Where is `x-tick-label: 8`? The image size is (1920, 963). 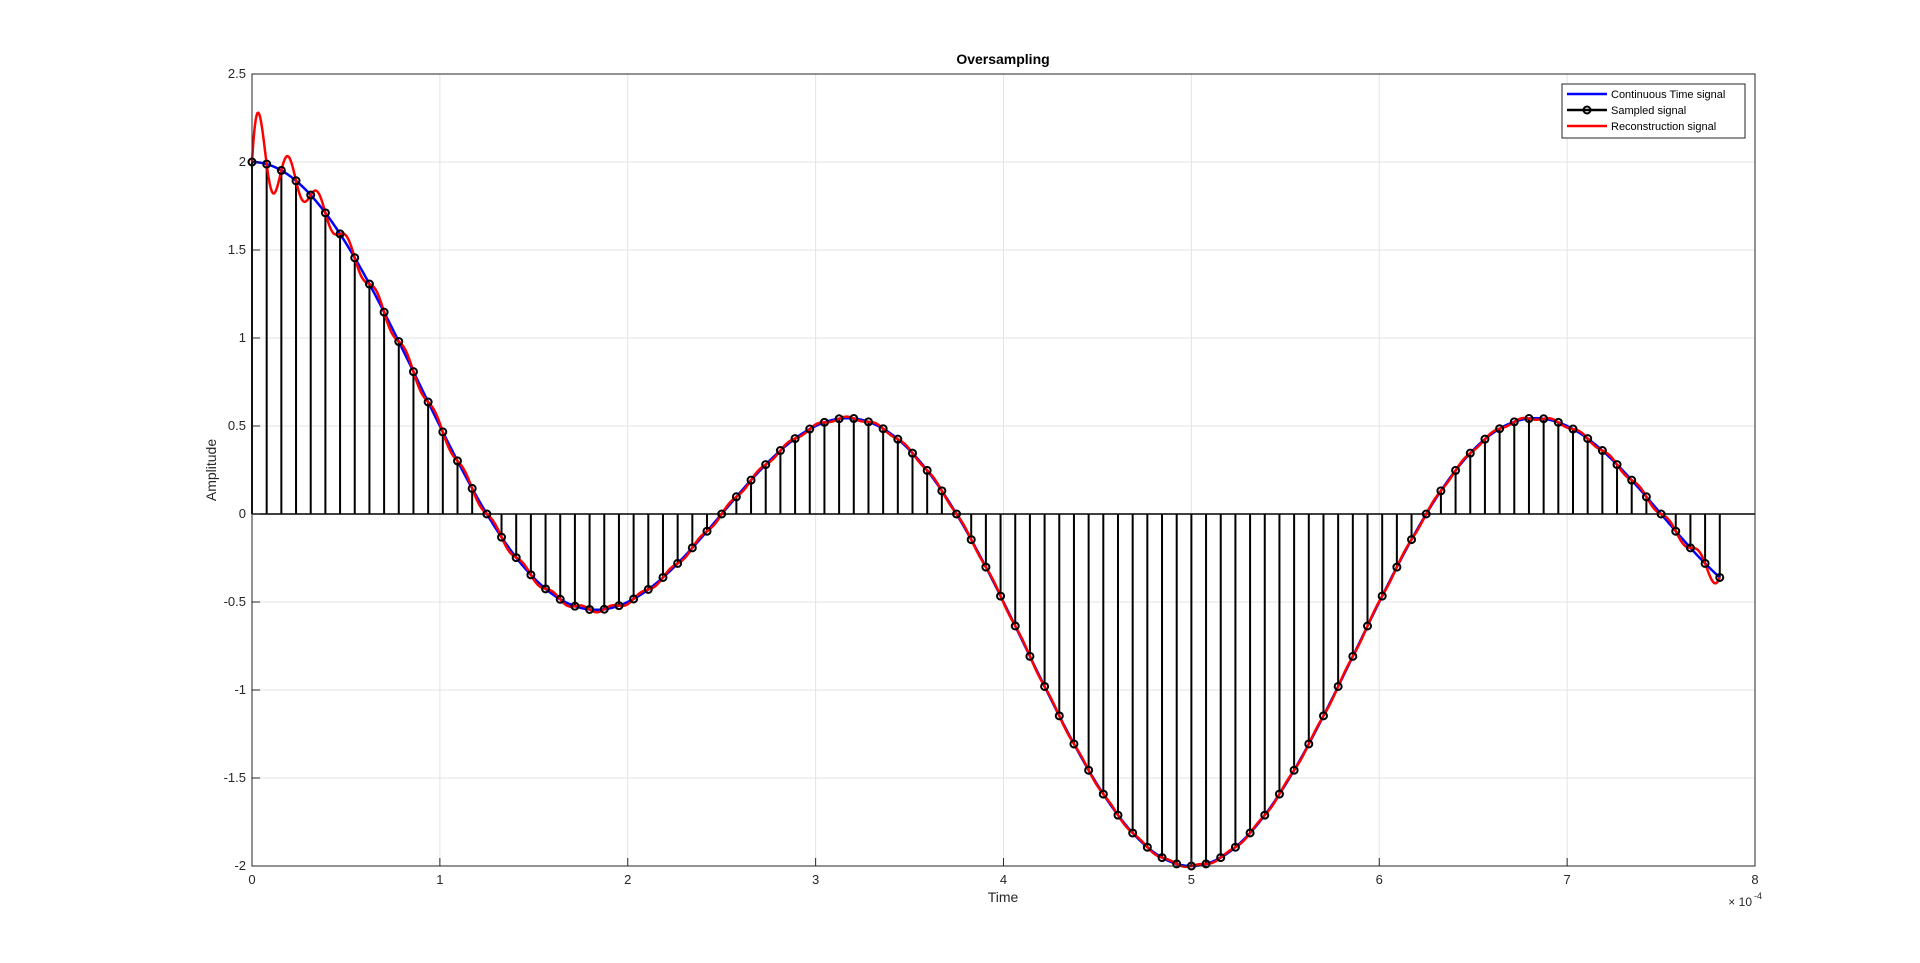
x-tick-label: 8 is located at coordinates (1754, 879).